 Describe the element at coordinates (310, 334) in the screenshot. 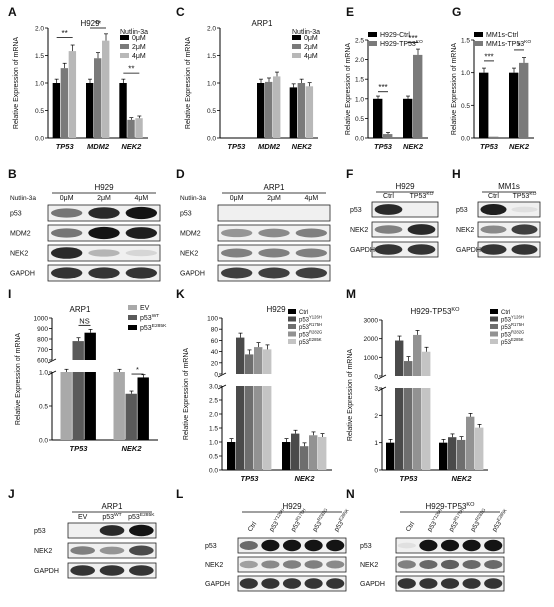

I see `legend-label: p53R282G` at that location.